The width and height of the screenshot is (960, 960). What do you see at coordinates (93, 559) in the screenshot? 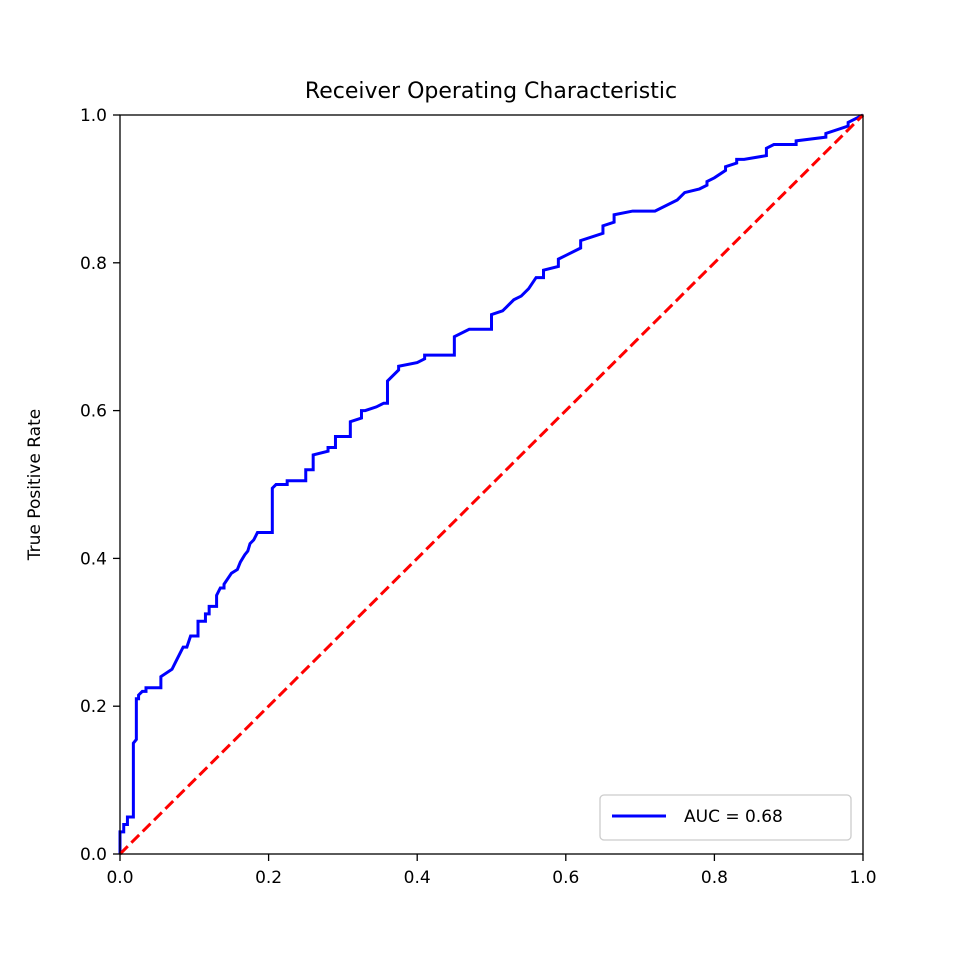
I see `y-tick-label: 0.4` at bounding box center [93, 559].